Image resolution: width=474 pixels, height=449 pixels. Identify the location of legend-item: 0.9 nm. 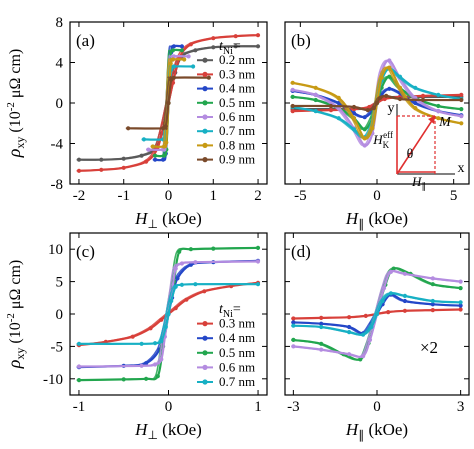
(226, 159).